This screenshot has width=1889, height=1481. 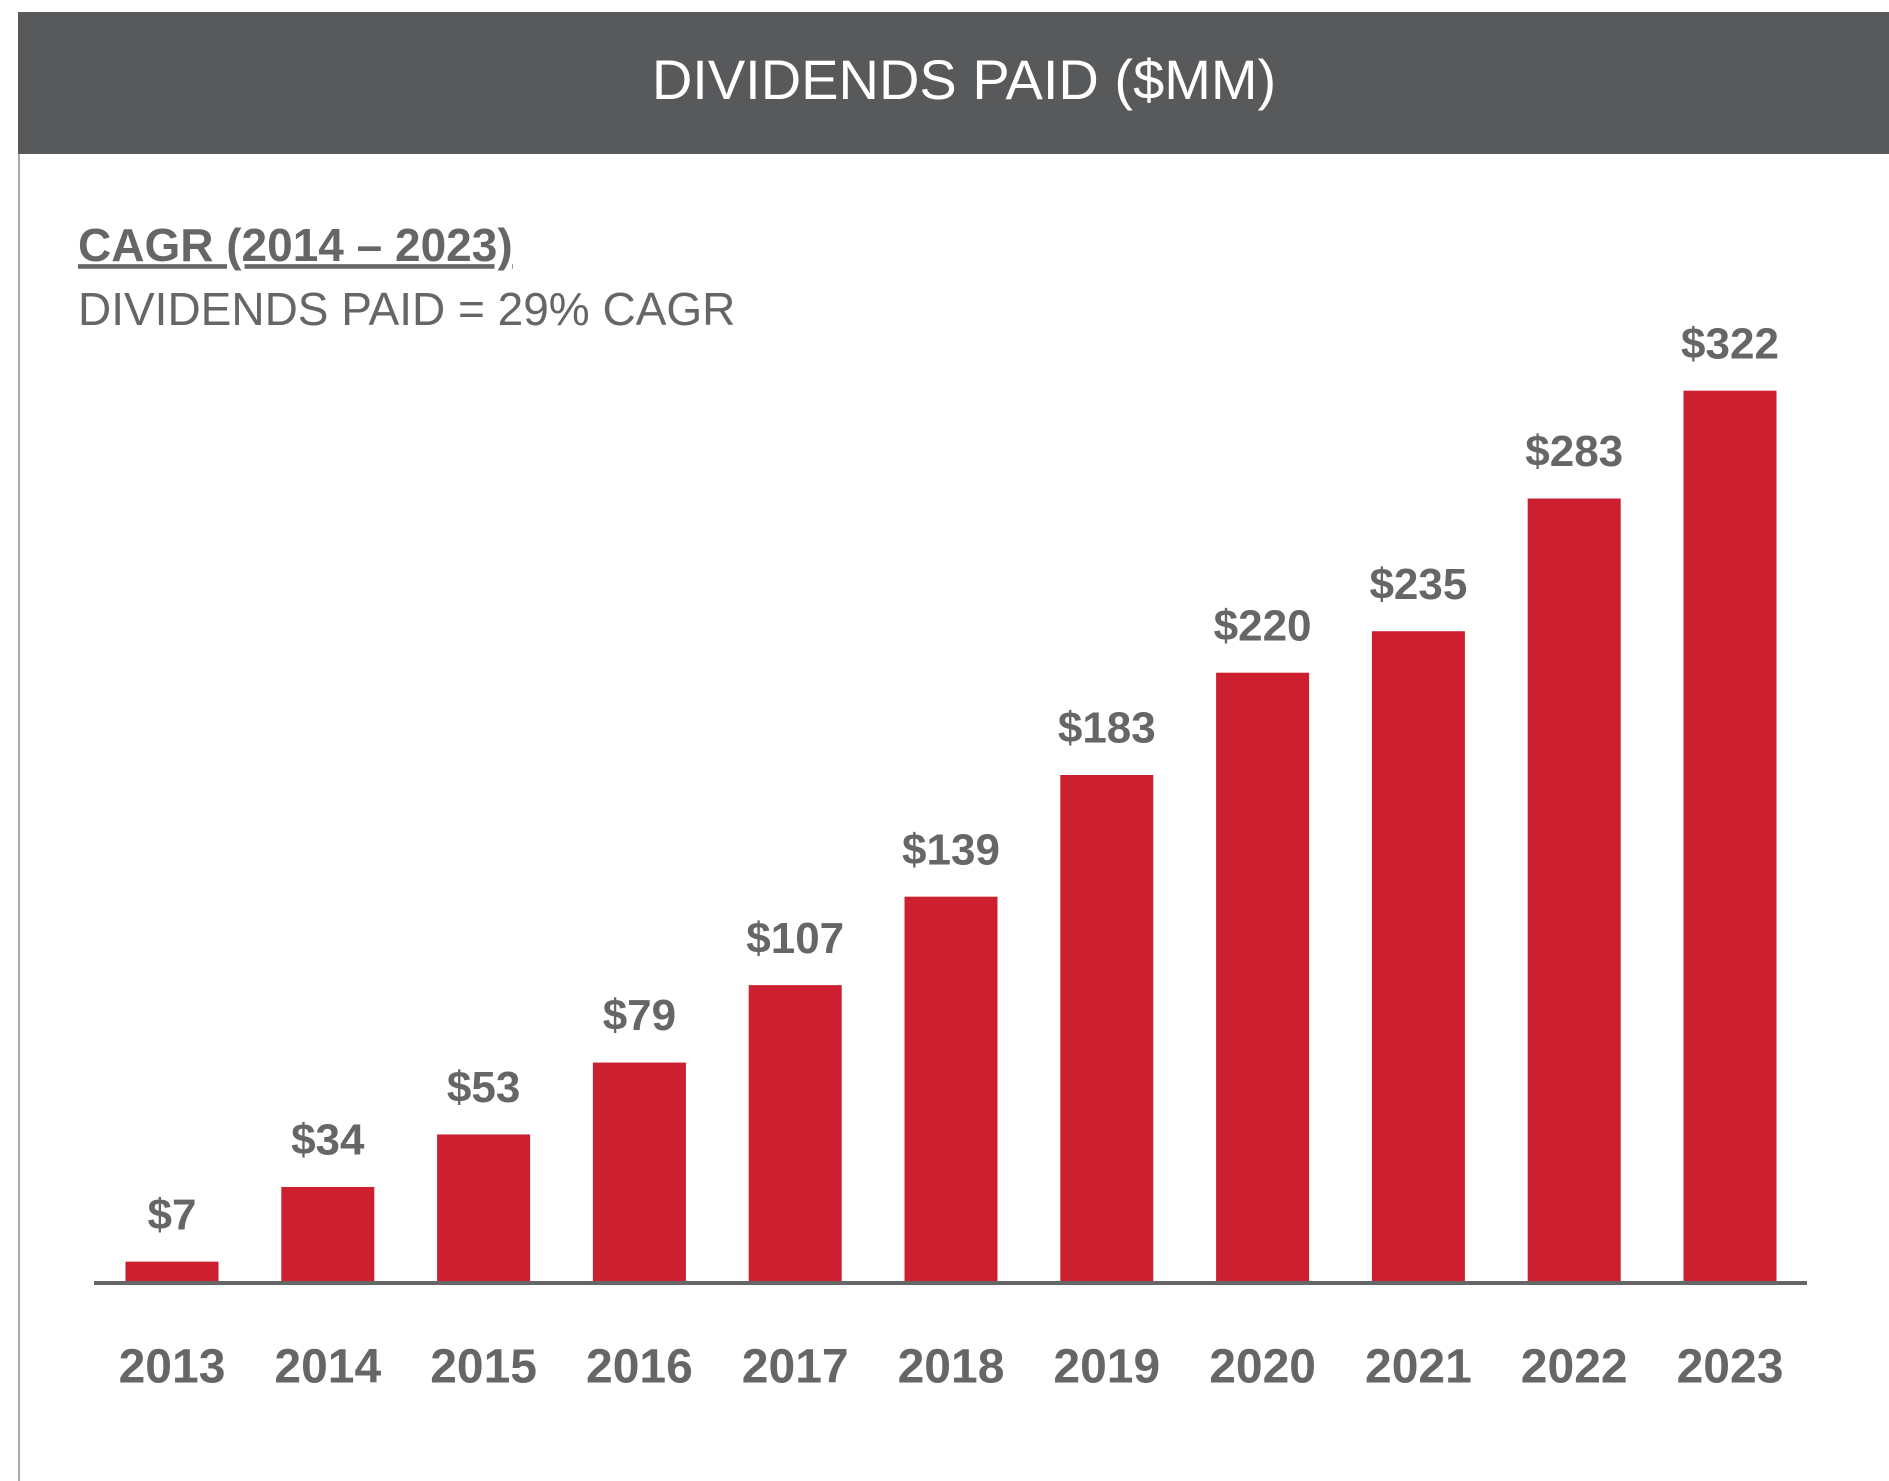 What do you see at coordinates (1418, 584) in the screenshot?
I see `data-label: $235` at bounding box center [1418, 584].